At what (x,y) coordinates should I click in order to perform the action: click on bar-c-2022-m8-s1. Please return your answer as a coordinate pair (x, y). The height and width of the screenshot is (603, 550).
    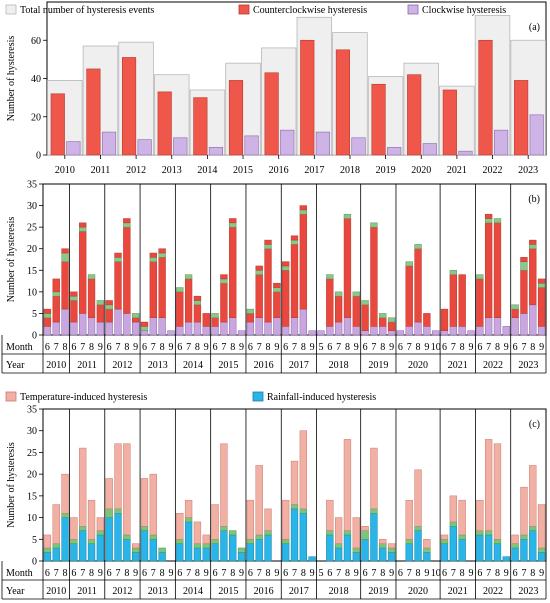
    Looking at the image, I should click on (497, 541).